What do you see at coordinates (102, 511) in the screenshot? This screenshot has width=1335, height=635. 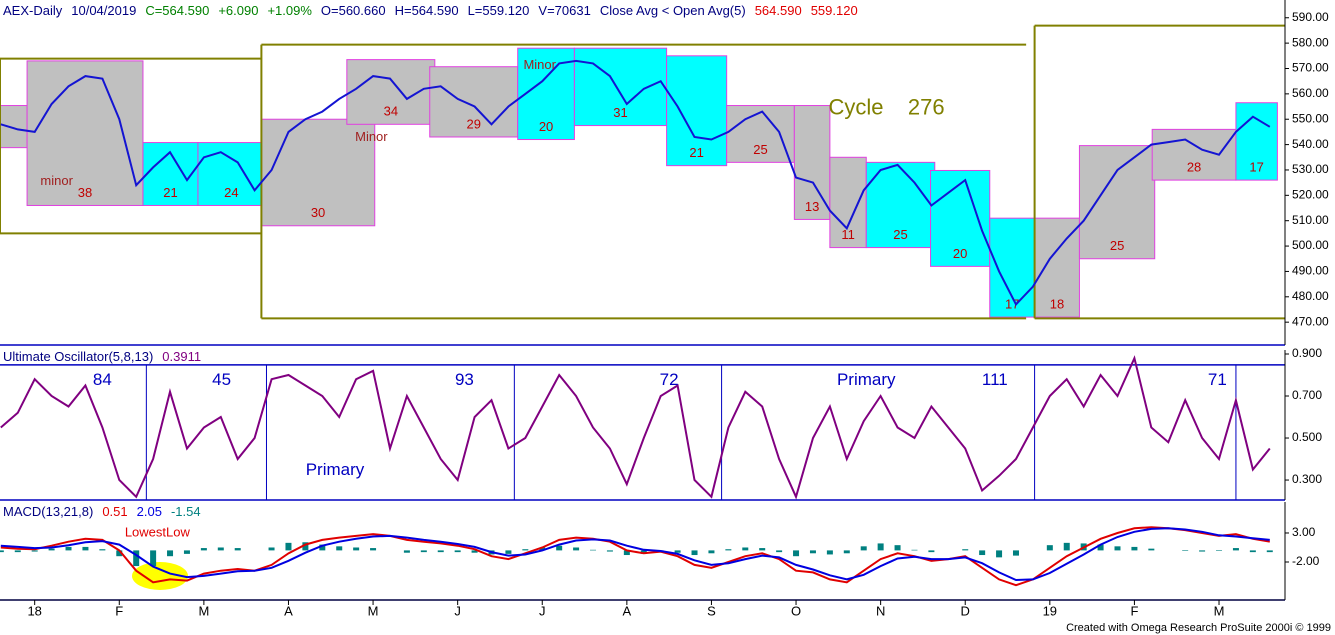 I see `macd-header: MACD(13,21,8) 0.51 2.05 -1.54` at bounding box center [102, 511].